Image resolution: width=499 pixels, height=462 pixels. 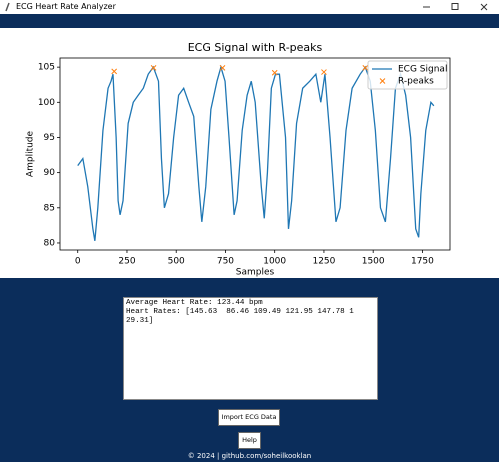 I want to click on window-title: ECG Heart Rate Analyzer, so click(x=66, y=6).